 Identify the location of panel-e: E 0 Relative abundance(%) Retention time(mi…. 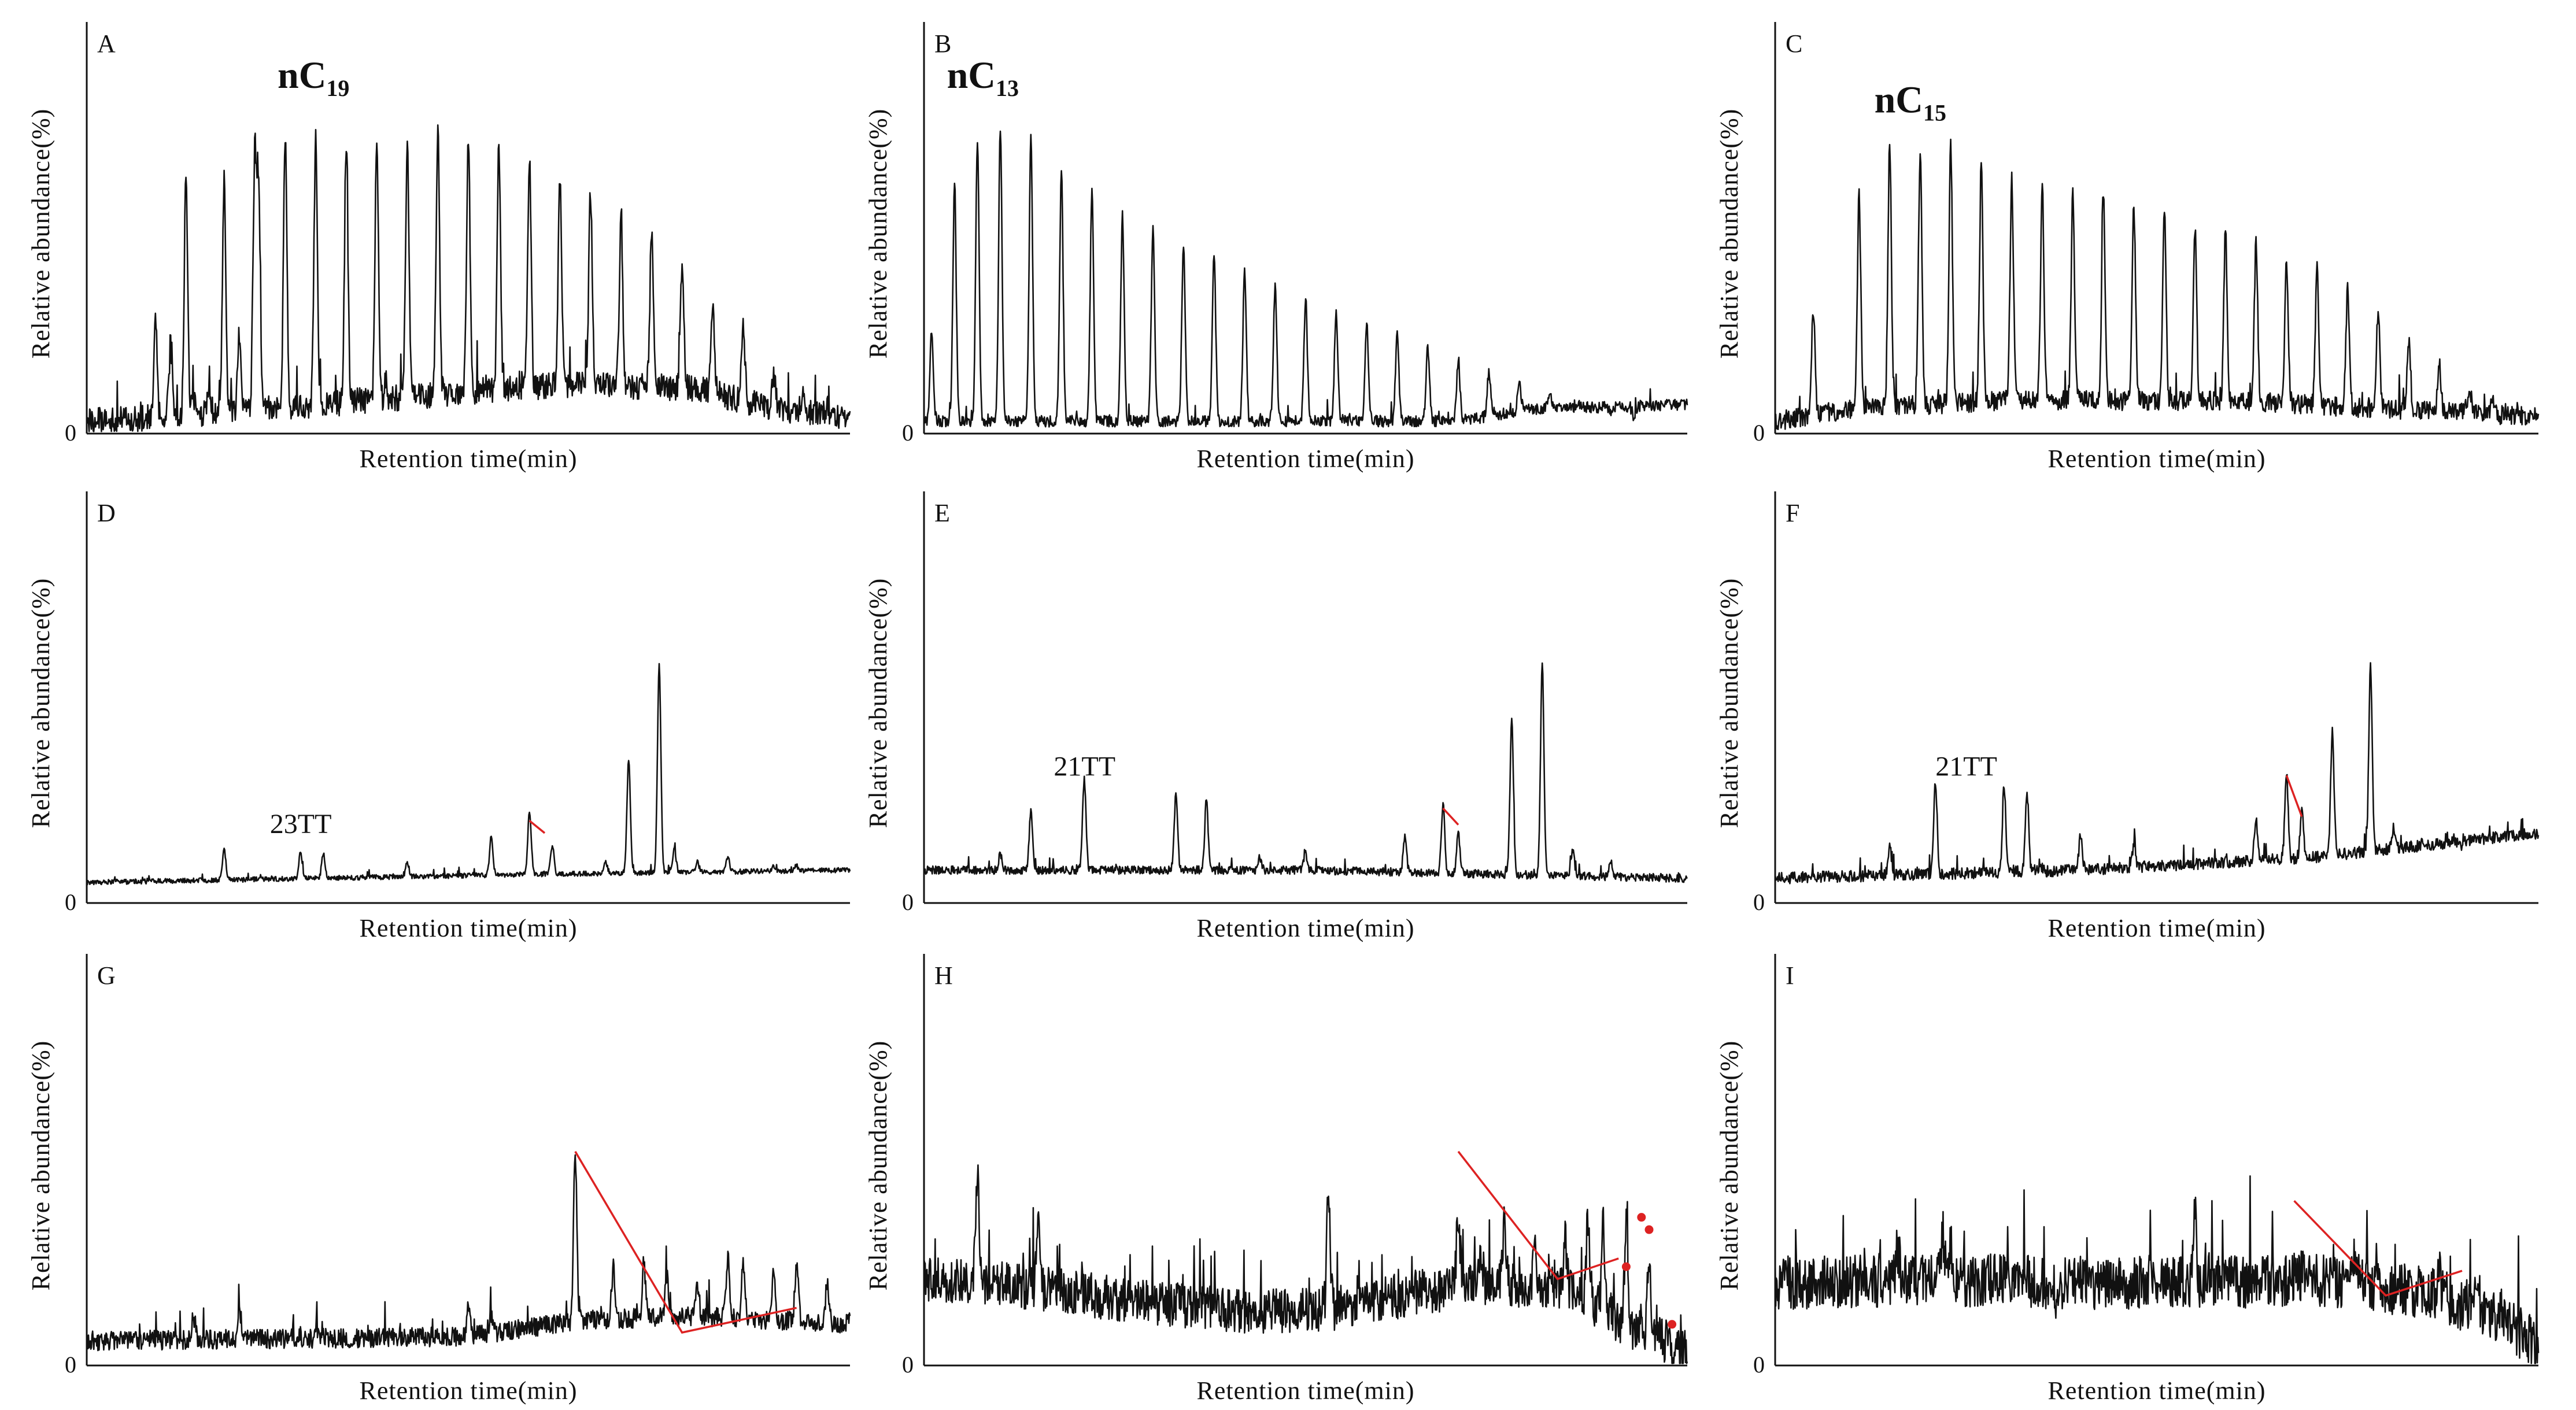
(1276, 717).